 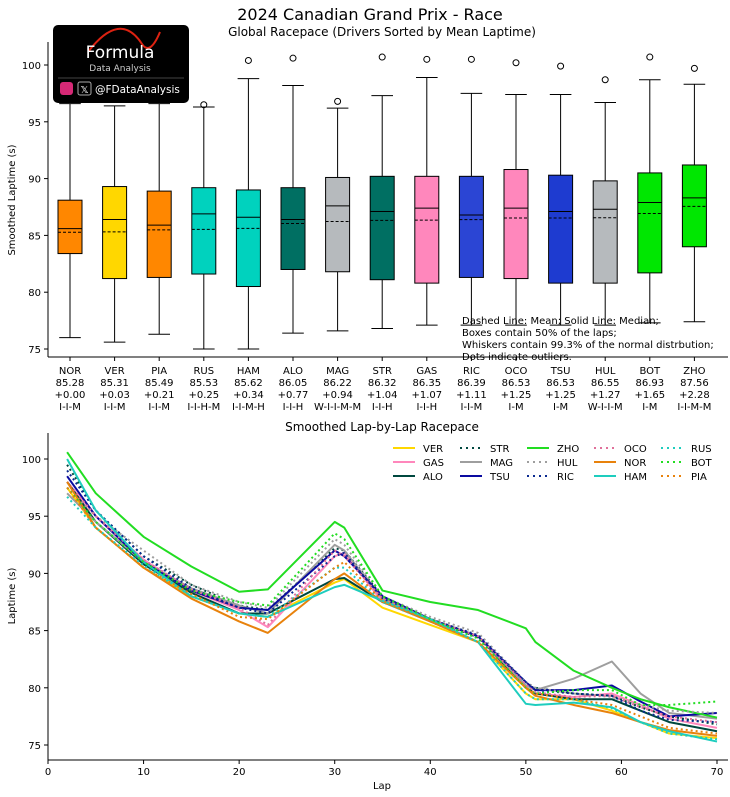 What do you see at coordinates (204, 225) in the screenshot?
I see `box-RUS` at bounding box center [204, 225].